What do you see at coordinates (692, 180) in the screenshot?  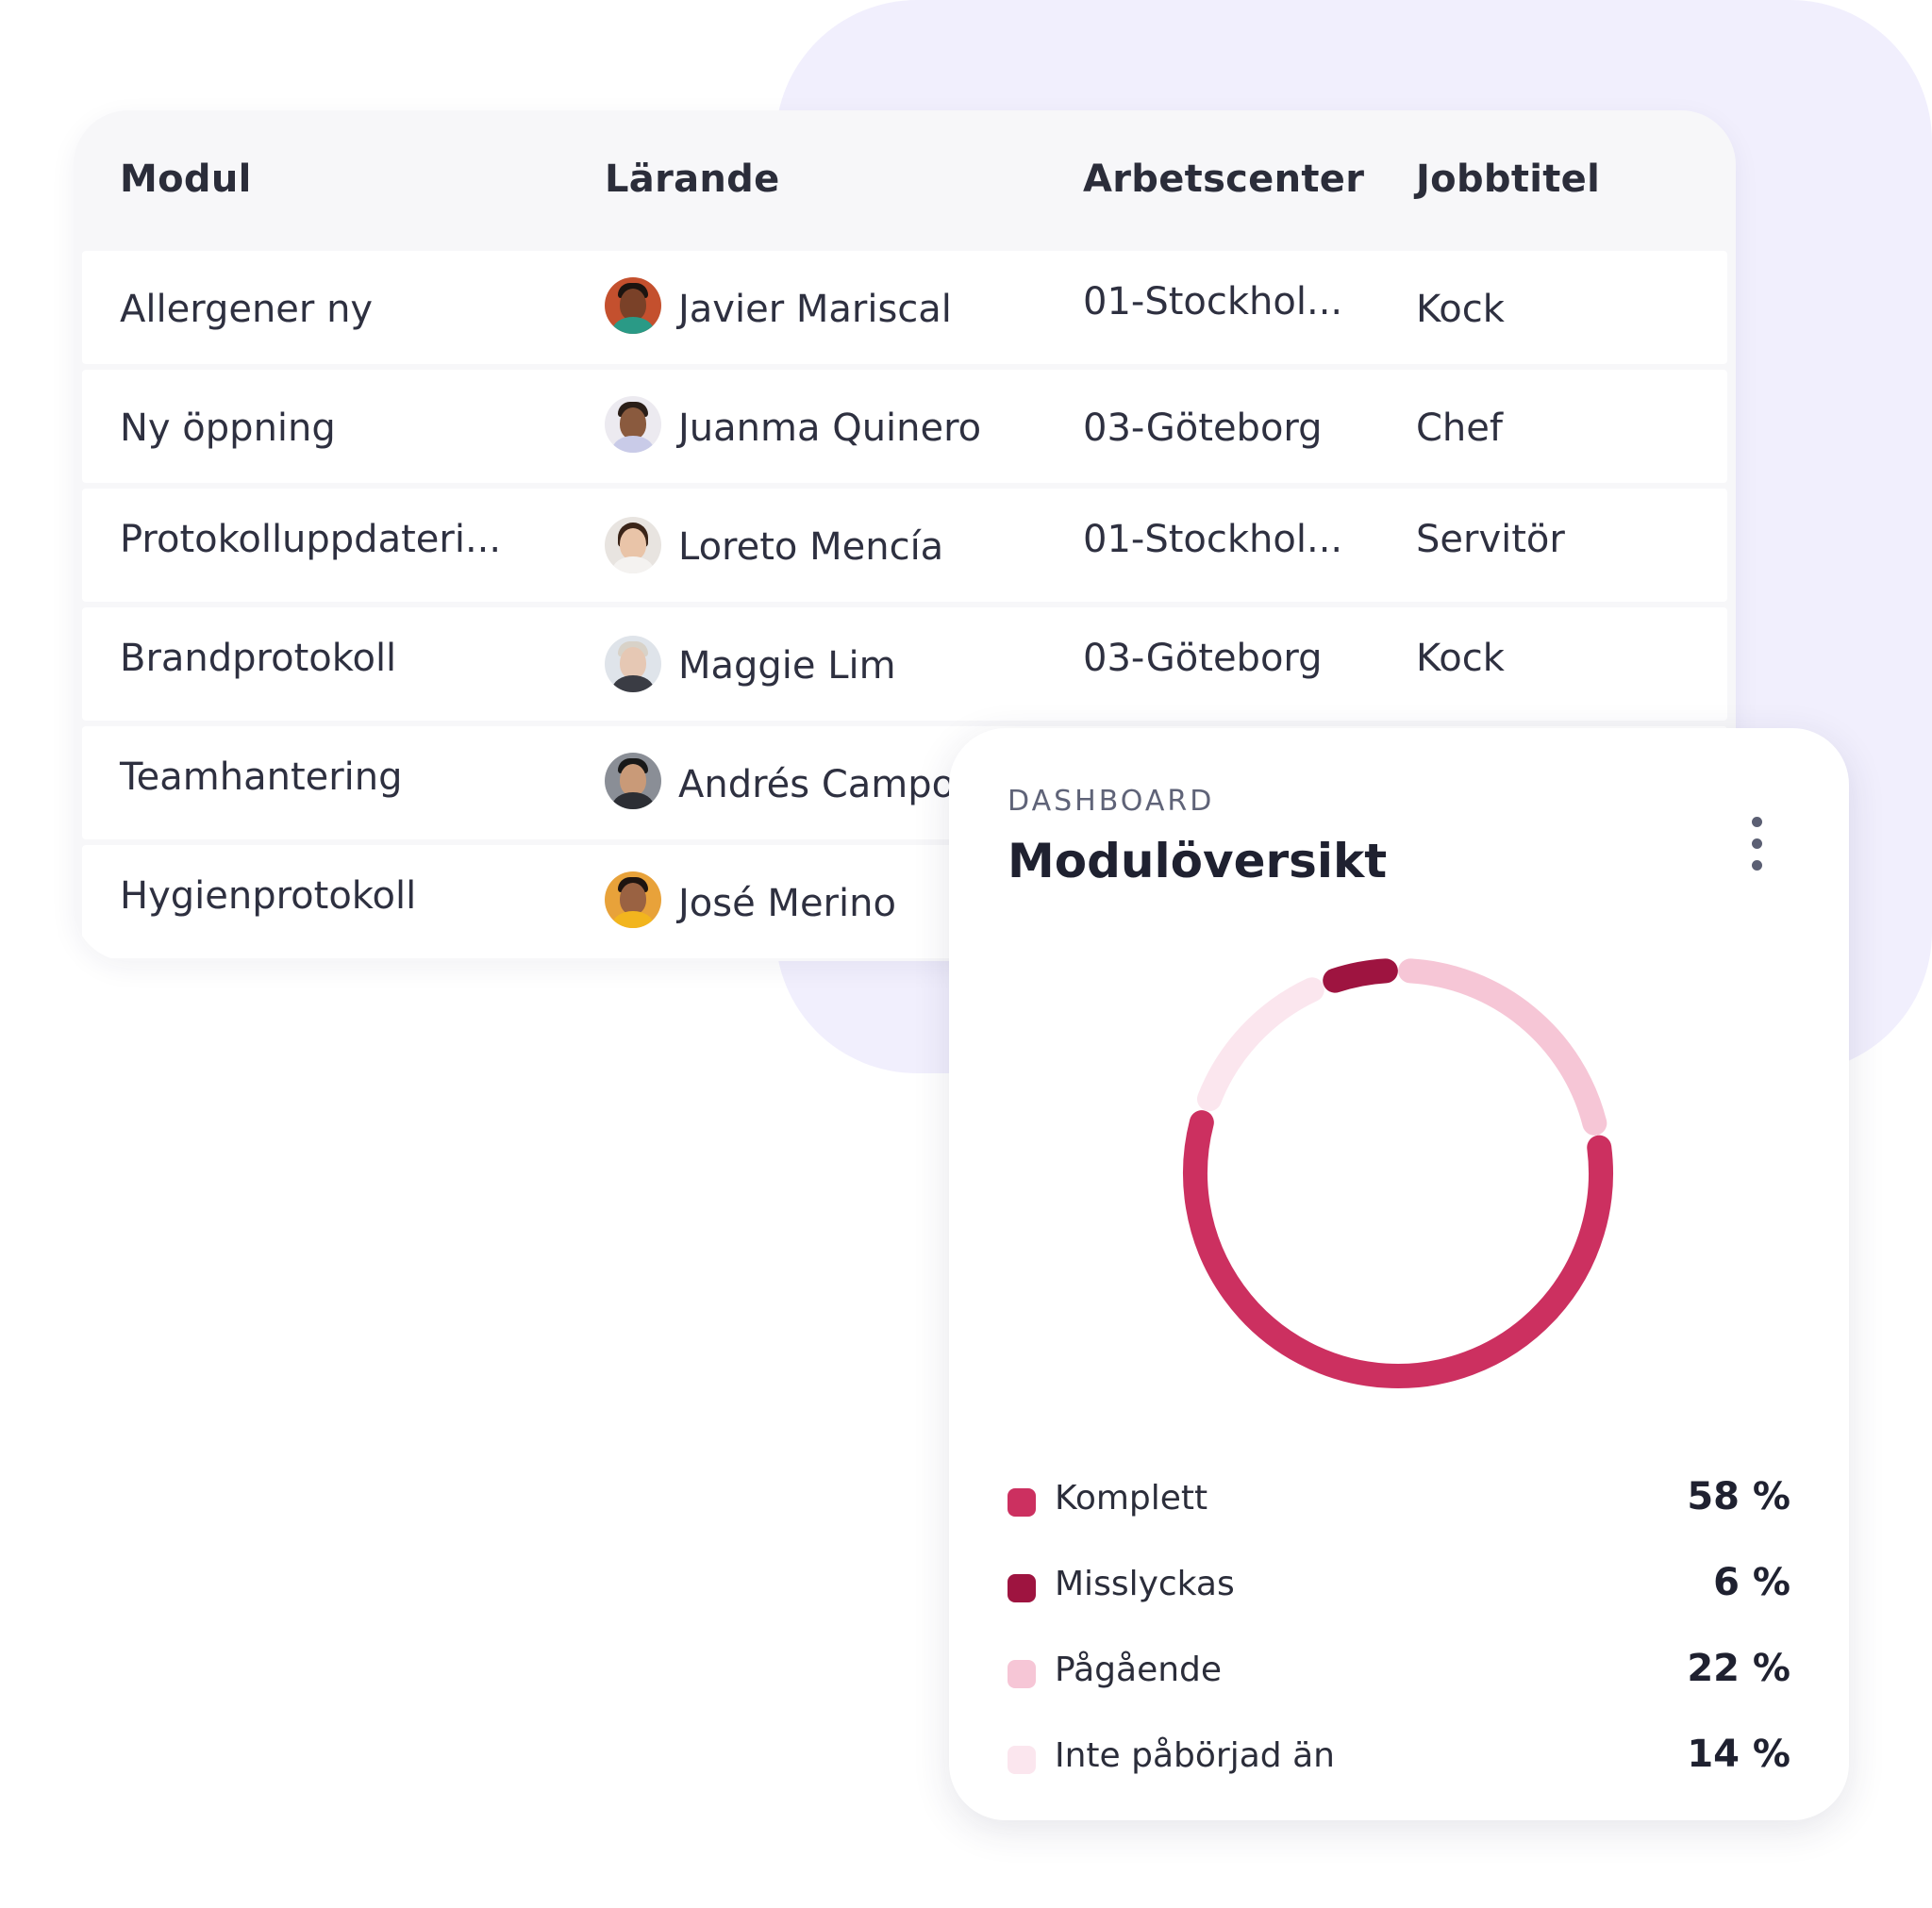 I see `column-header-larande: Lärande` at bounding box center [692, 180].